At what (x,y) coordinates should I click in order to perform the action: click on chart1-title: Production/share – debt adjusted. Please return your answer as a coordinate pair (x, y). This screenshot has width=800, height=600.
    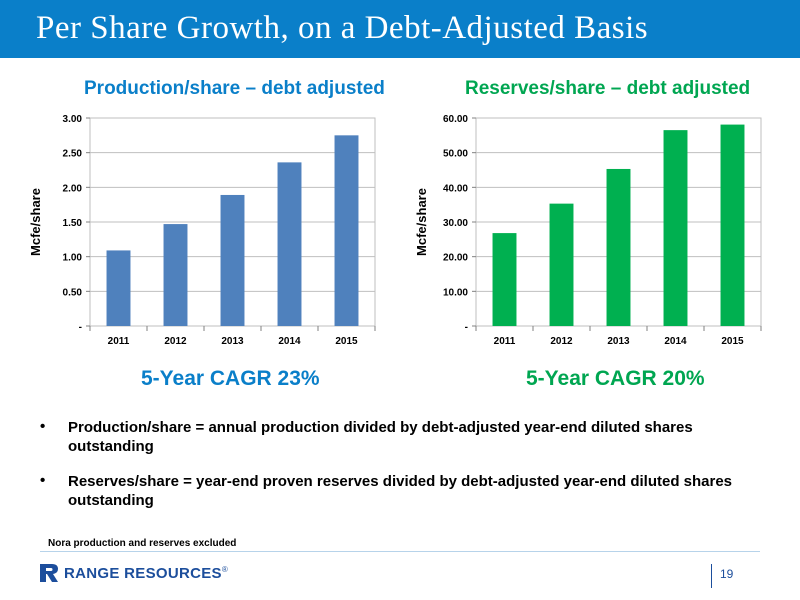
    Looking at the image, I should click on (234, 88).